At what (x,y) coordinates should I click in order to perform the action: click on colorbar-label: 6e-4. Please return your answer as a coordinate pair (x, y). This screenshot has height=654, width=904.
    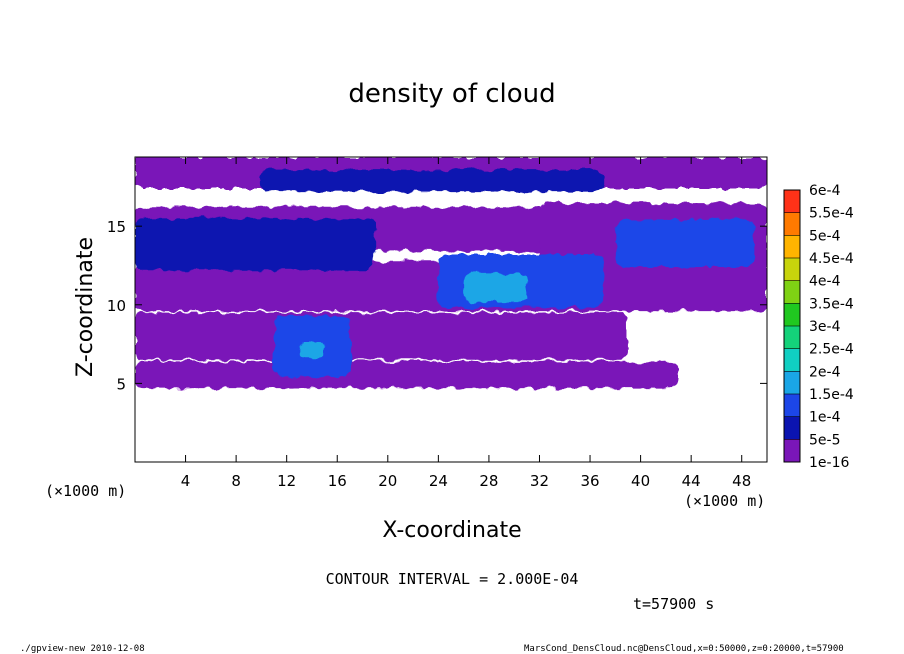
    Looking at the image, I should click on (825, 191).